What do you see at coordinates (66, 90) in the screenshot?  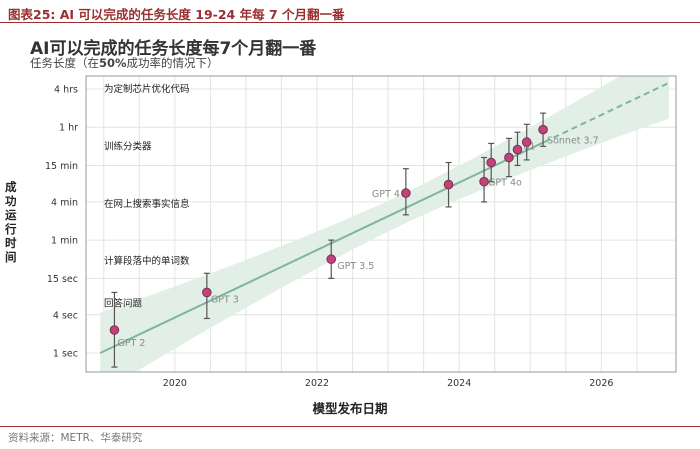 I see `y-tick-label: 4 hrs` at bounding box center [66, 90].